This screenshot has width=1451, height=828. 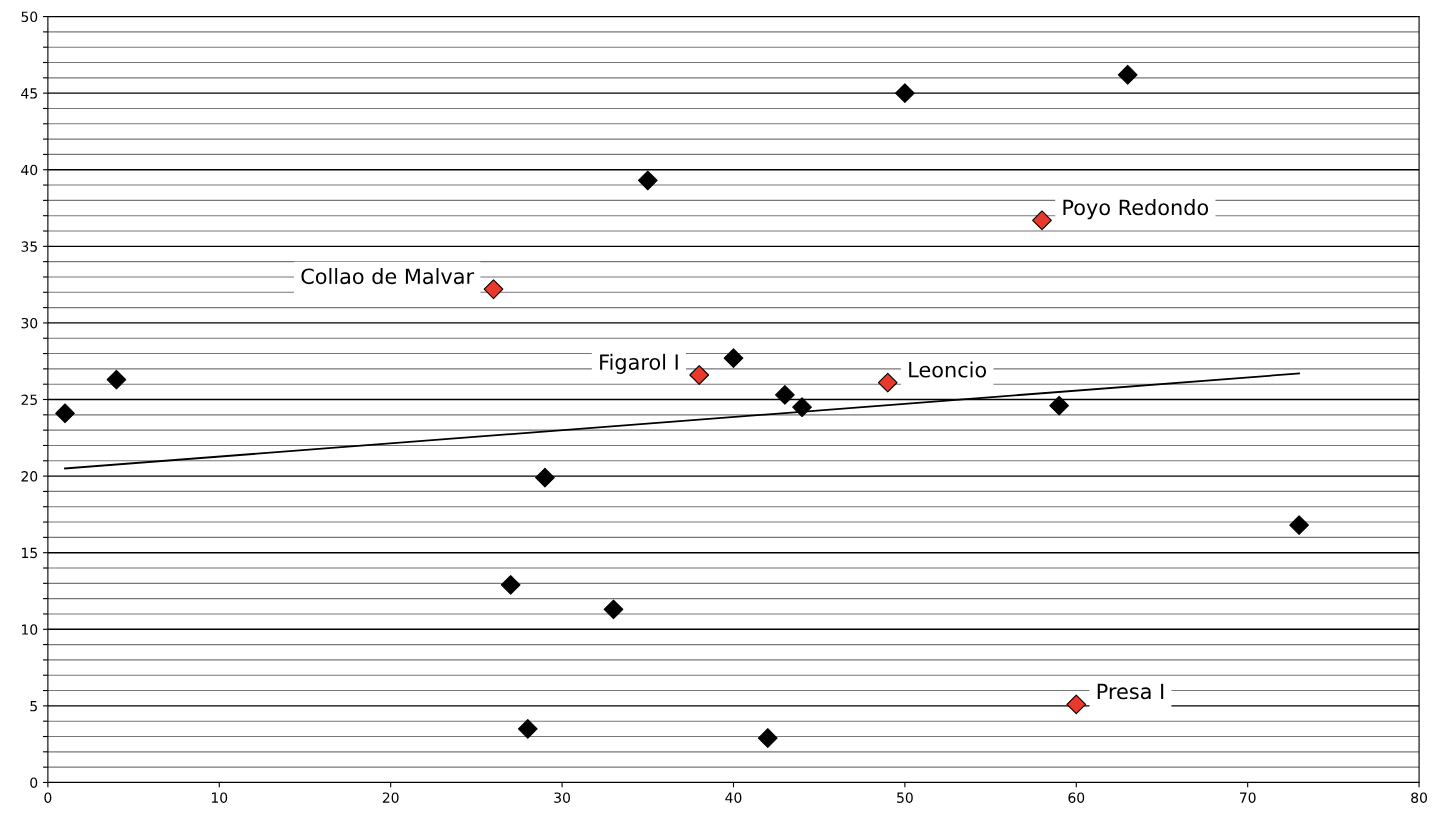 What do you see at coordinates (905, 797) in the screenshot?
I see `x-tick-label: 50` at bounding box center [905, 797].